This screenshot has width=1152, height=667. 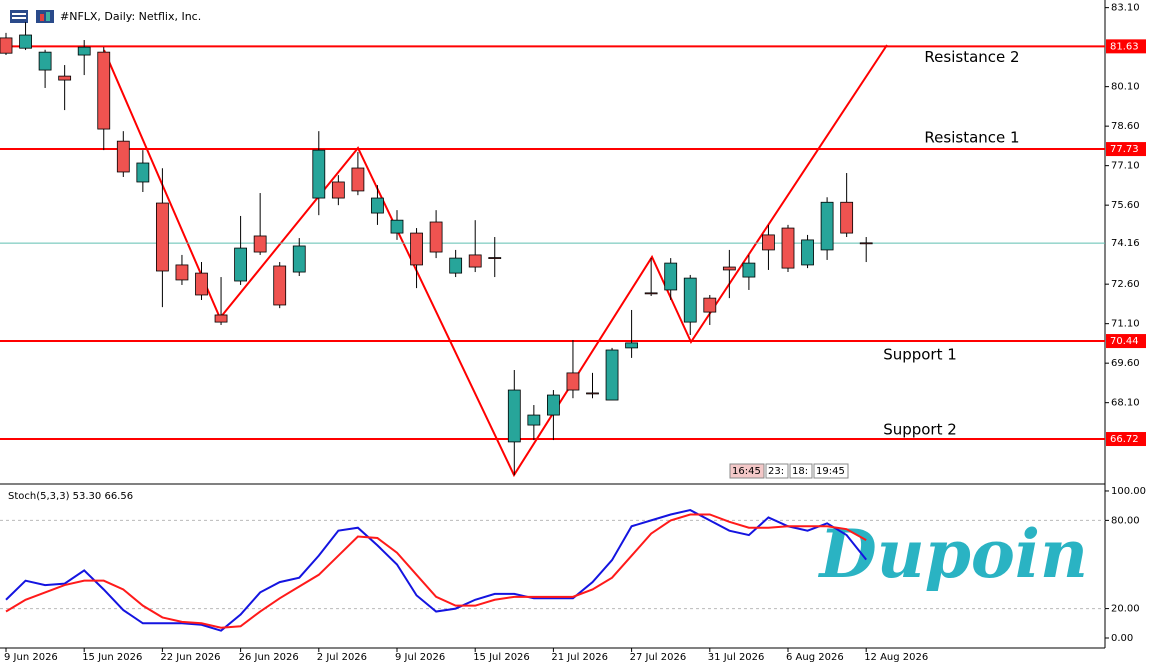 I want to click on level-annotation: Resistance 1, so click(x=971, y=138).